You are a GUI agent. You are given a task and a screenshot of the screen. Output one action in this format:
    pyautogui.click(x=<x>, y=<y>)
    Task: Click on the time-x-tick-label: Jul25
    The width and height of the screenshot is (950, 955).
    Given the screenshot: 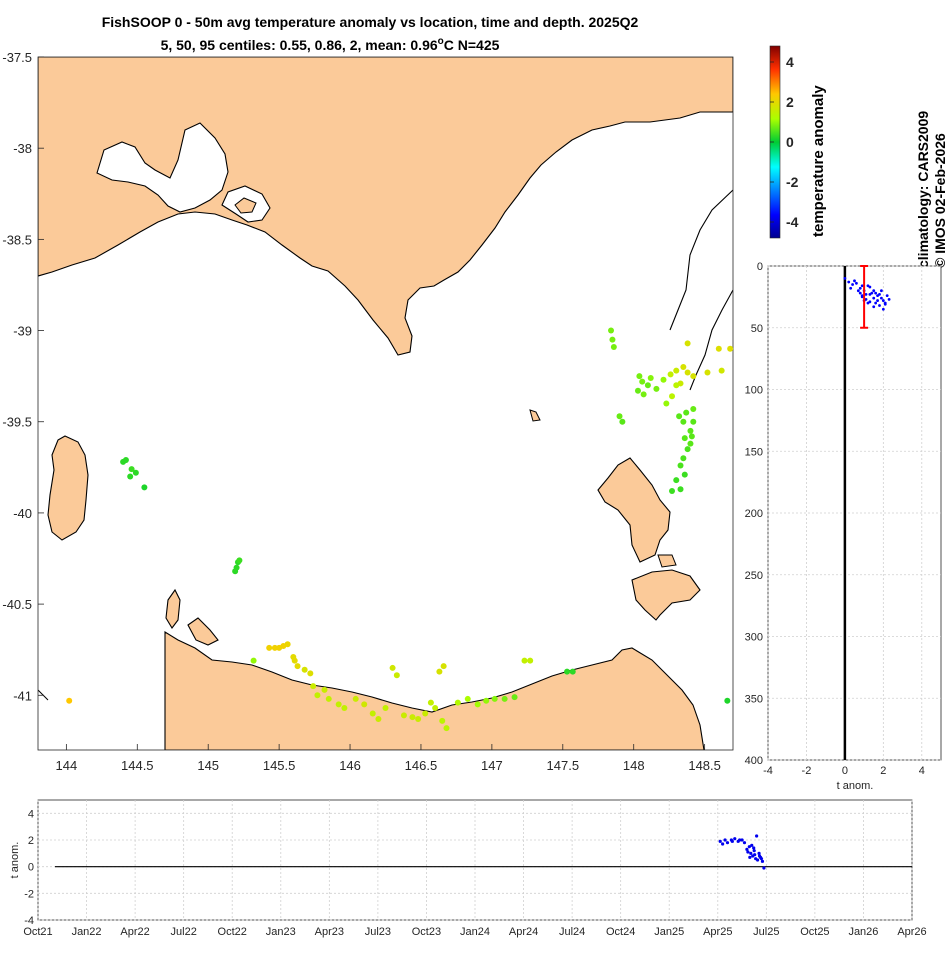 What is the action you would take?
    pyautogui.click(x=766, y=932)
    